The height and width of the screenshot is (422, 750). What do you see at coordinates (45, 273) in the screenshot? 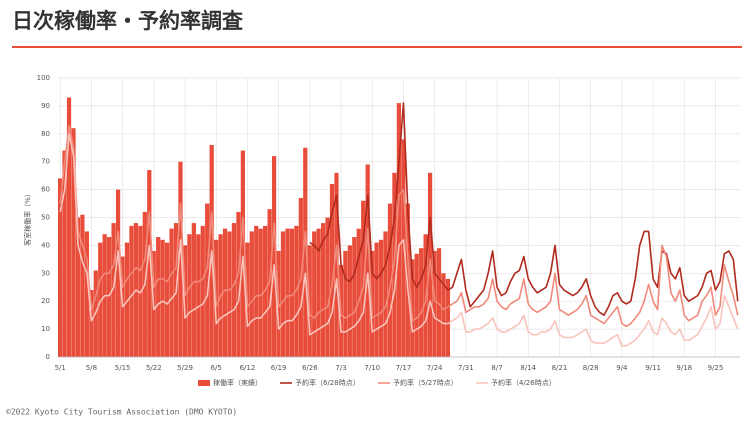
I see `y-tick-label: 30` at bounding box center [45, 273].